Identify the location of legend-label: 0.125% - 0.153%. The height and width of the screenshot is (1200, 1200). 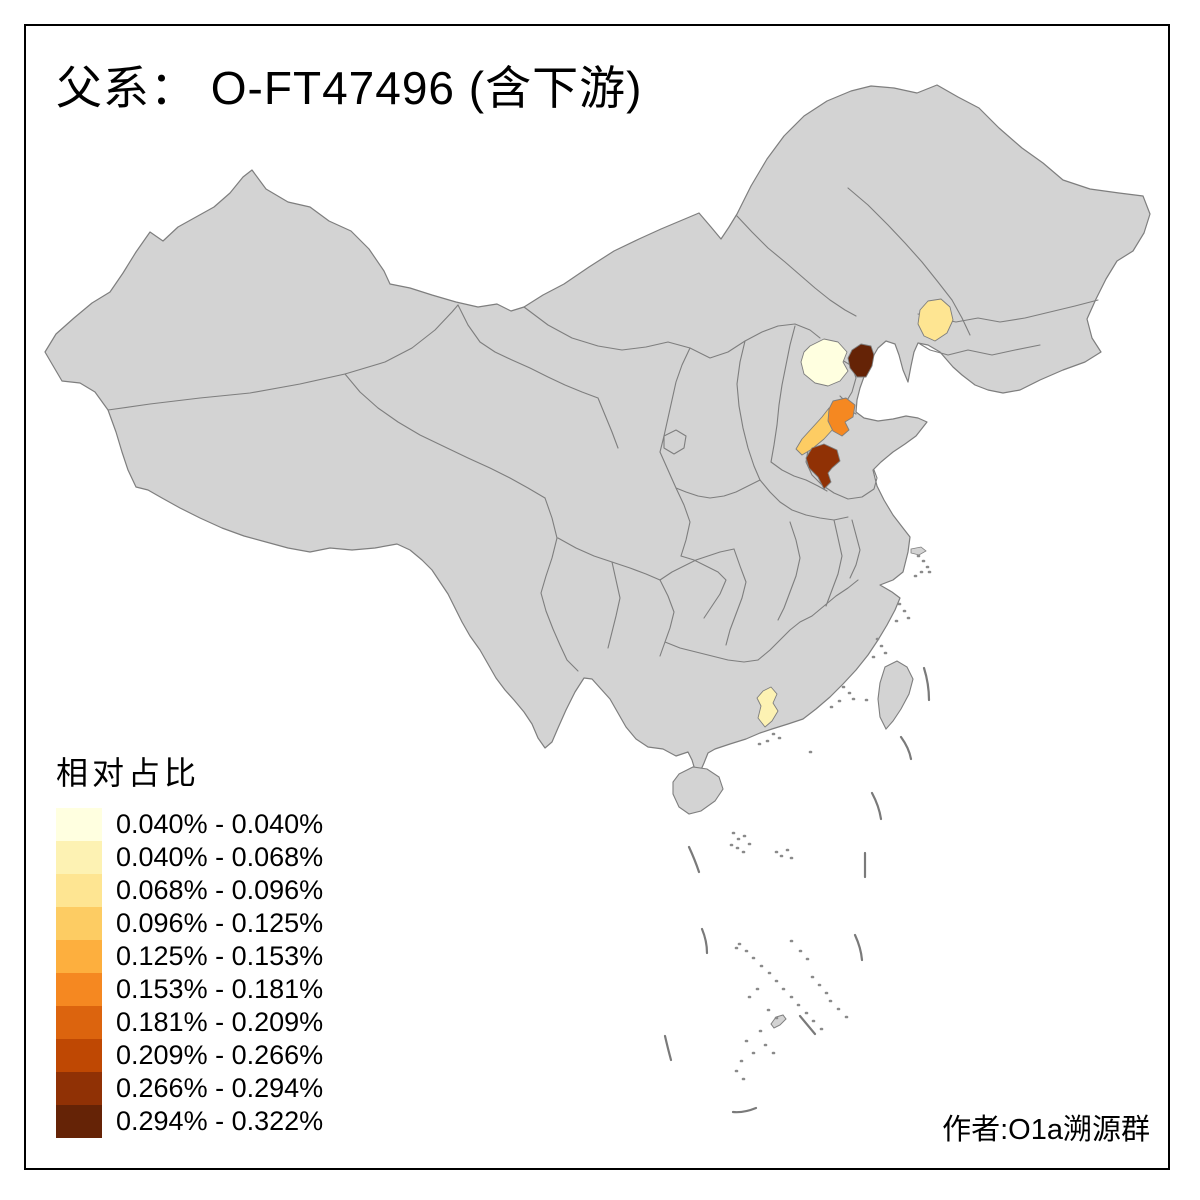
(220, 956).